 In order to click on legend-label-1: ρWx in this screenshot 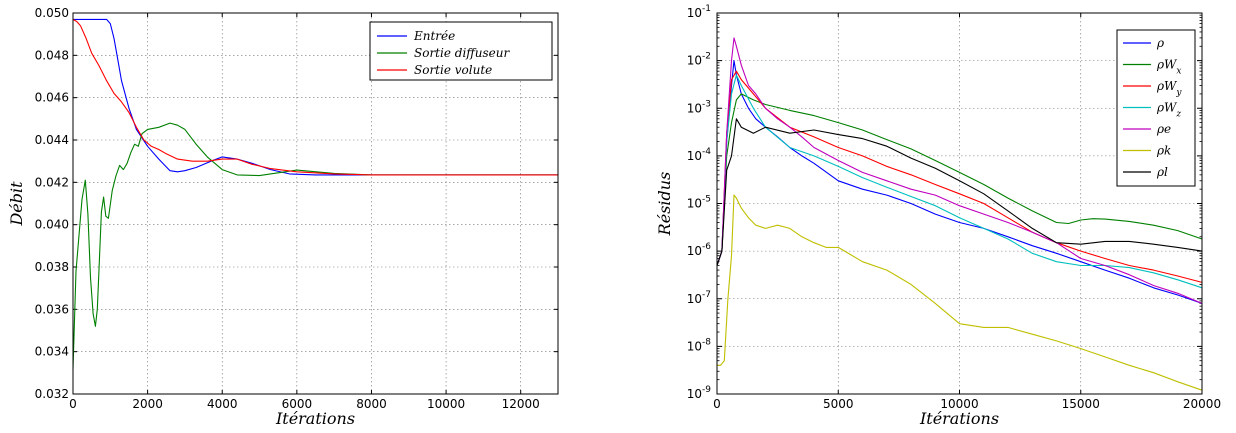, I will do `click(1168, 67)`.